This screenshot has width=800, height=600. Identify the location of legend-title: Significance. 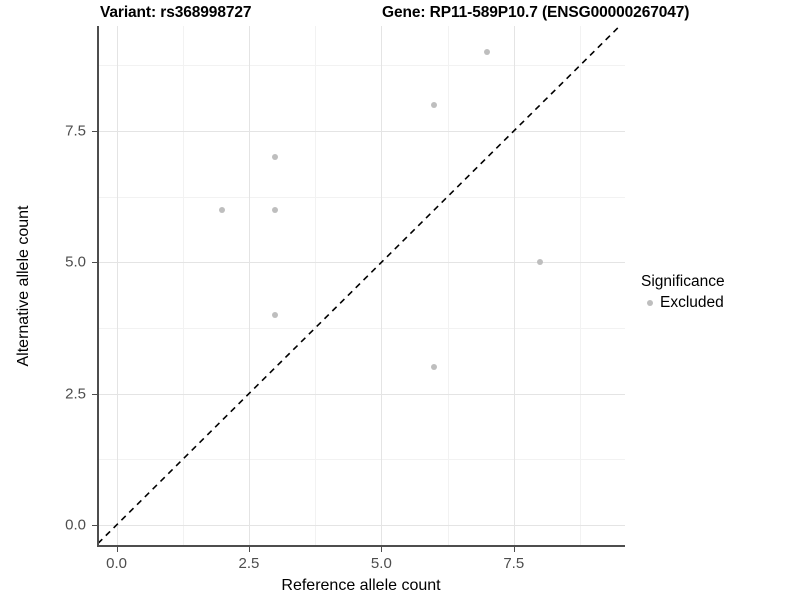
(683, 281).